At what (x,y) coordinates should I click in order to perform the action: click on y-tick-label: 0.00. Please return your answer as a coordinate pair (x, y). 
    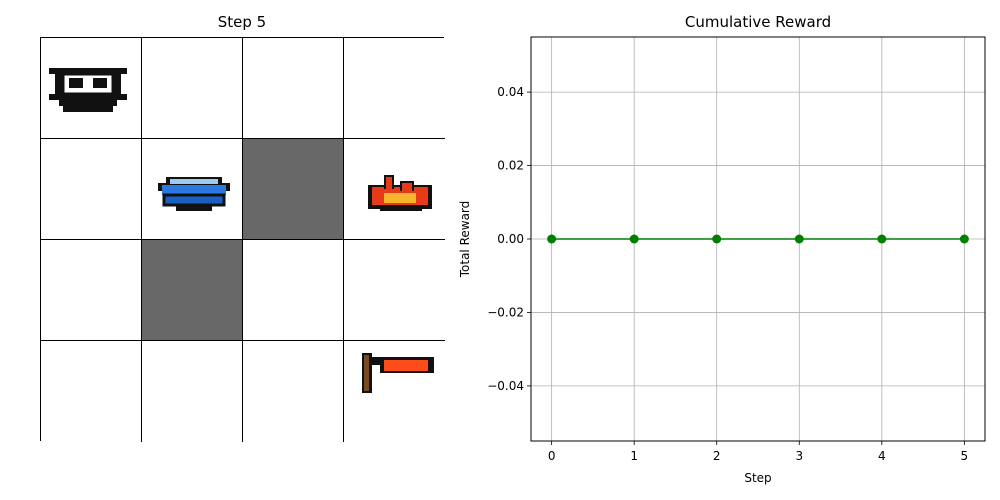
    Looking at the image, I should click on (510, 239).